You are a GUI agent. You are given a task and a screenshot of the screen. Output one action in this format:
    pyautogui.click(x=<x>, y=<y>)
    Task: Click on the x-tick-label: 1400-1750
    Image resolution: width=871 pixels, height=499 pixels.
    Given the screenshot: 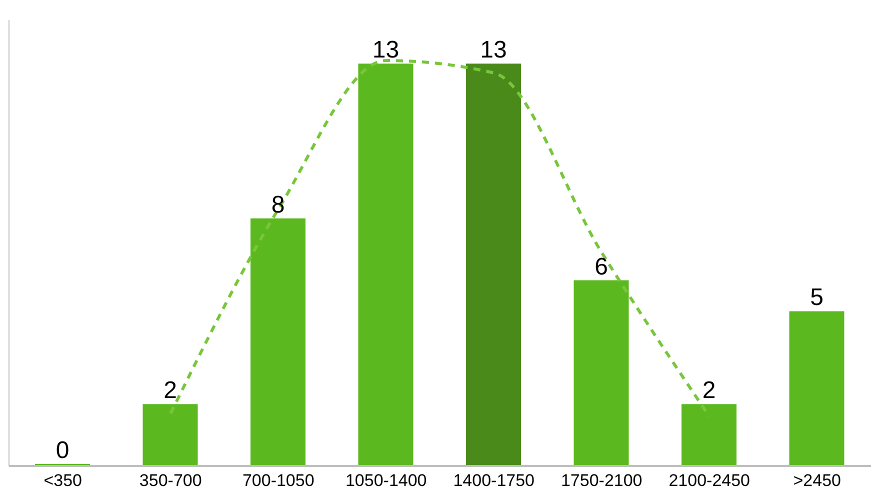 What is the action you would take?
    pyautogui.click(x=494, y=480)
    